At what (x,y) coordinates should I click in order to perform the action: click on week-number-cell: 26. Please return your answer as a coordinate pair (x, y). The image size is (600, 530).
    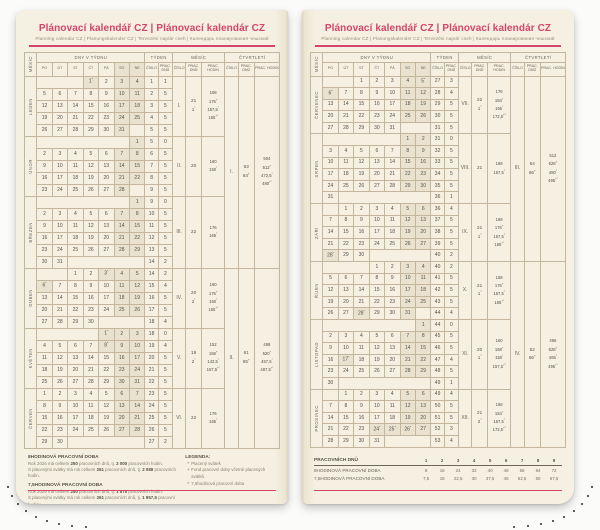
    Looking at the image, I should click on (151, 430).